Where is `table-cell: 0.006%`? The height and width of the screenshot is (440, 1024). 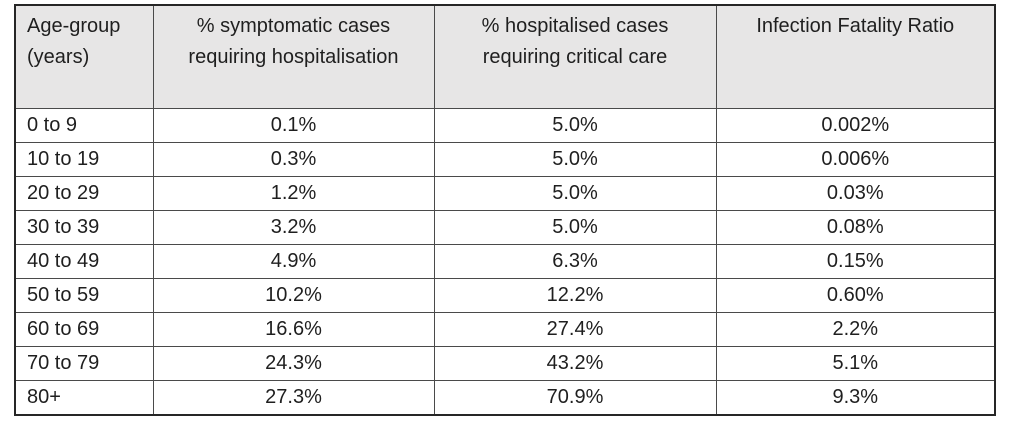 table-cell: 0.006% is located at coordinates (855, 159).